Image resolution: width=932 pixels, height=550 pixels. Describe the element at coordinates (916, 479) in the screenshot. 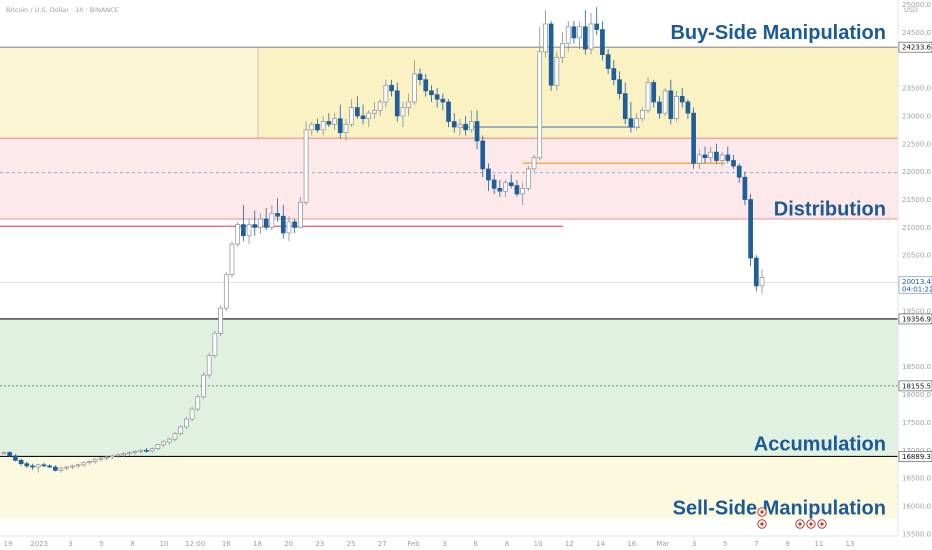

I see `price-tick-label: 16500.0` at that location.